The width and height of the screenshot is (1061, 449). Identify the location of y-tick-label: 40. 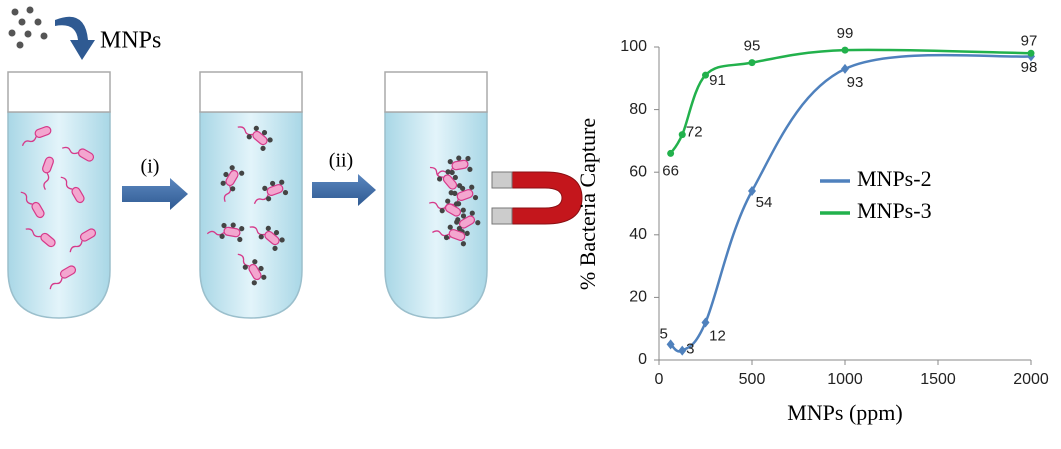
(638, 234).